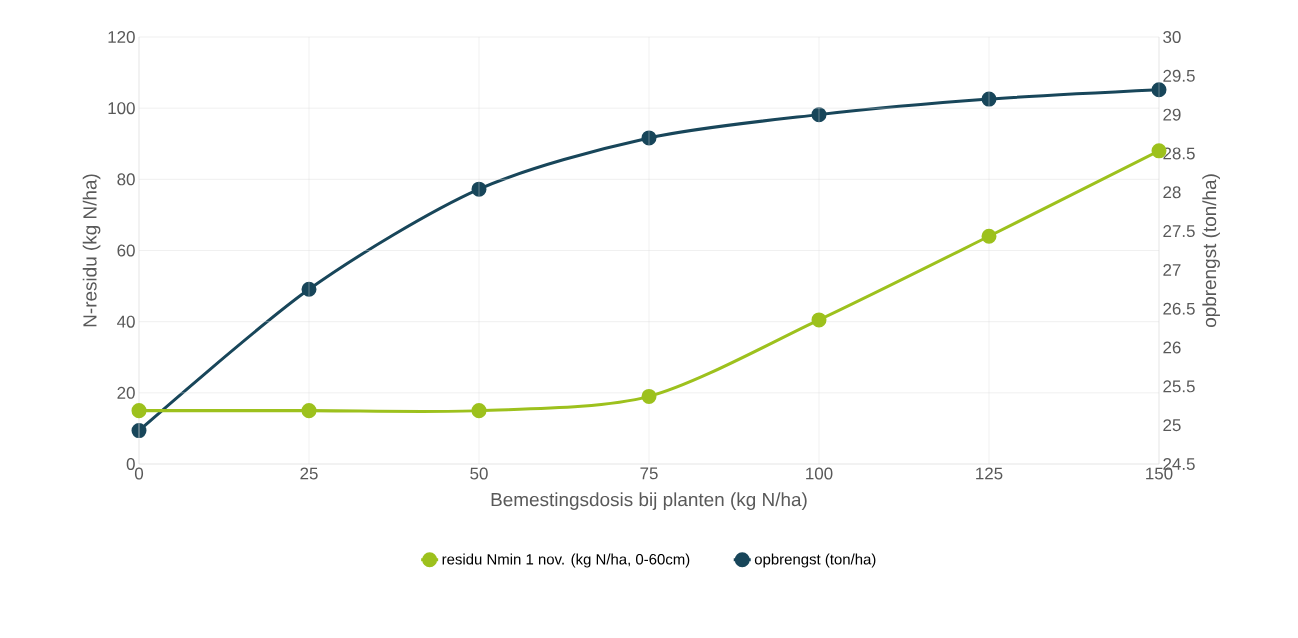  Describe the element at coordinates (309, 473) in the screenshot. I see `x-tick-label: 25` at that location.